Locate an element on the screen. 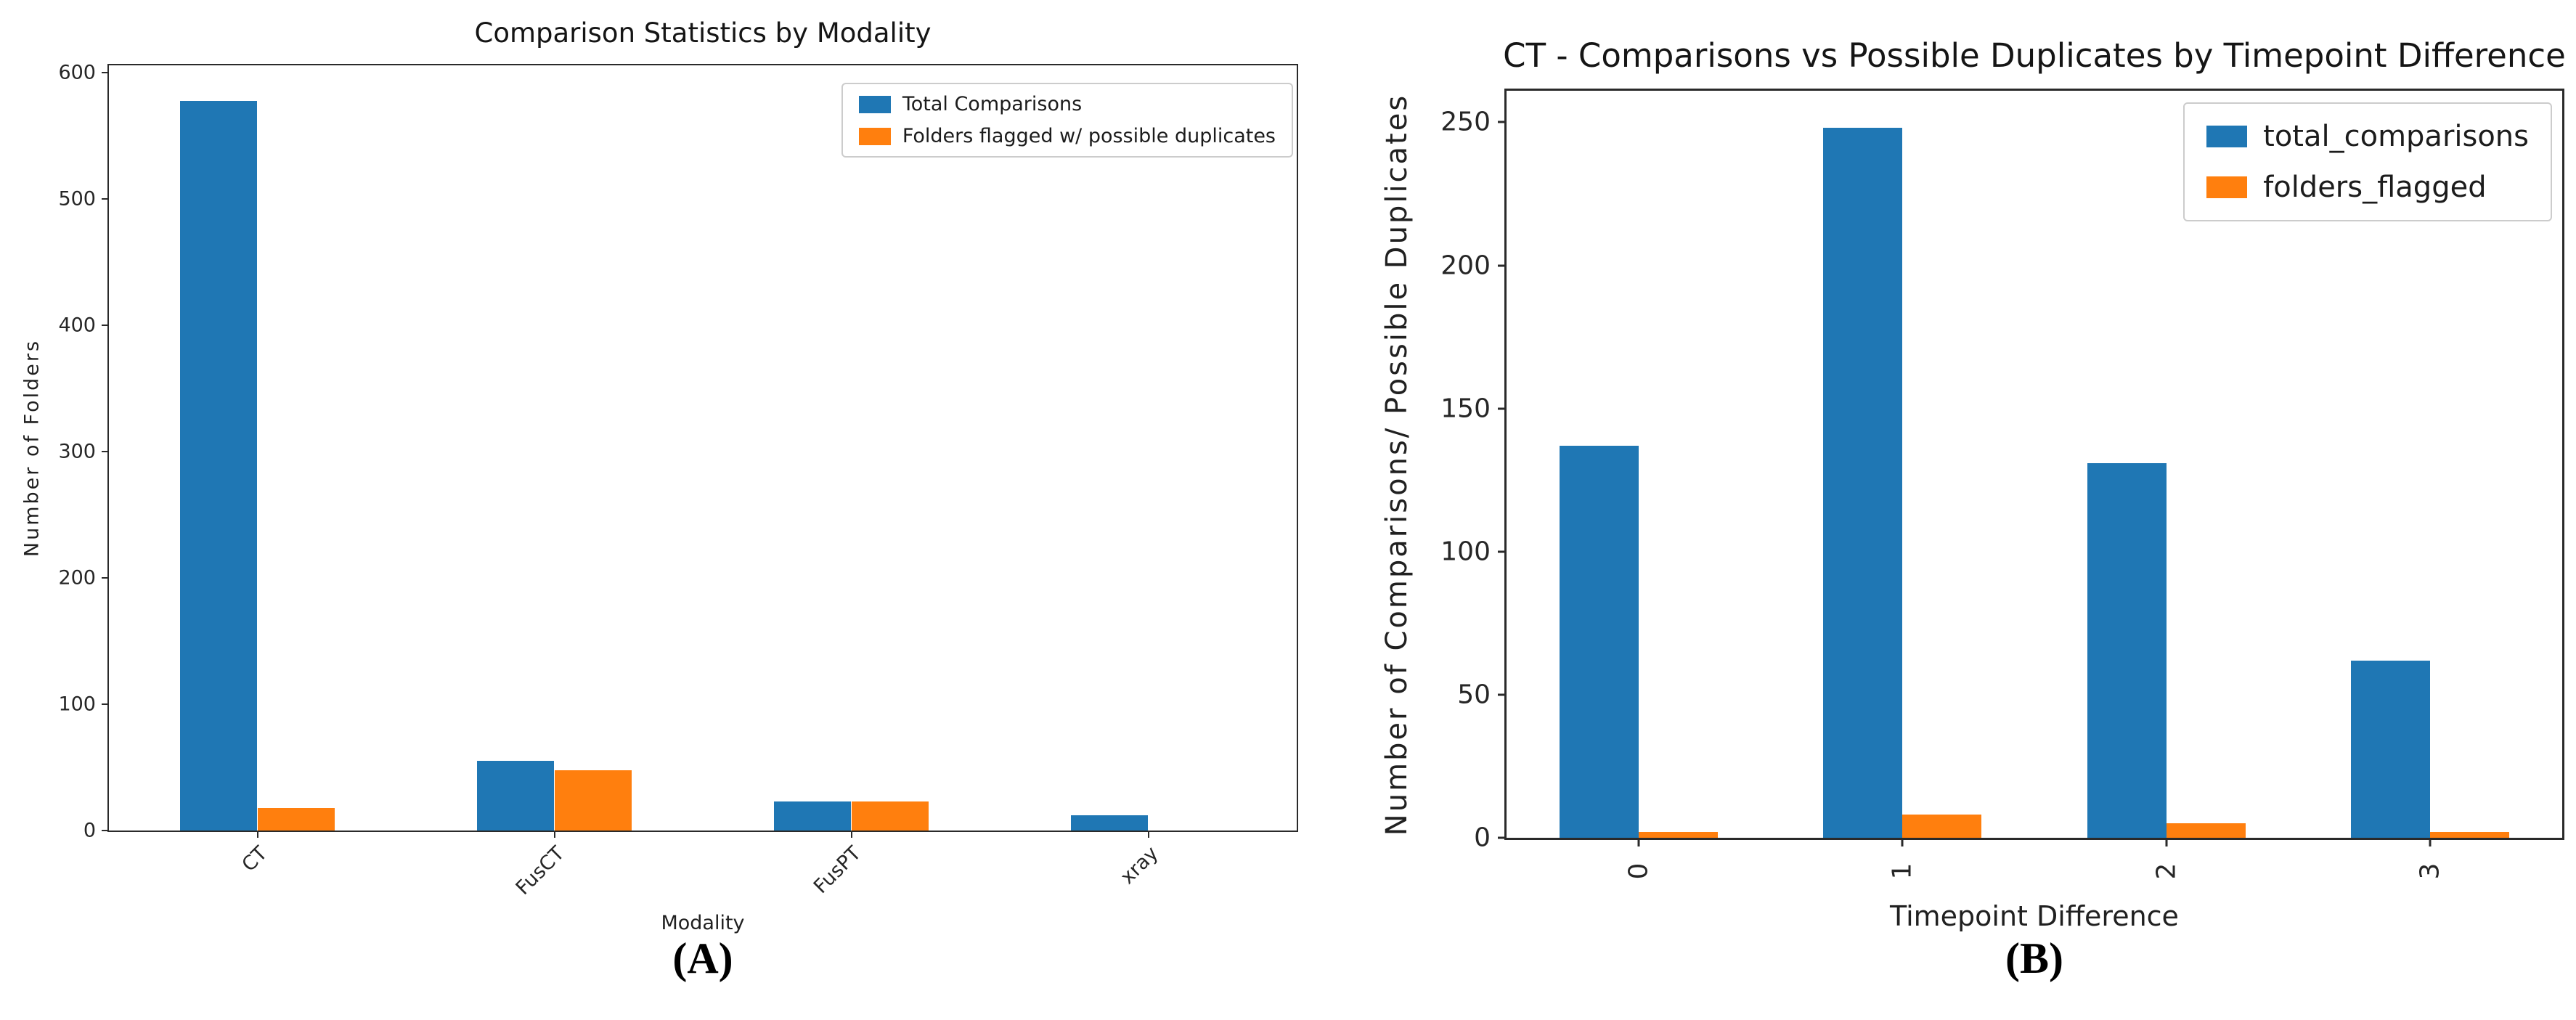 Image resolution: width=2576 pixels, height=1020 pixels. chart-title-a: Comparison Statistics by Modality is located at coordinates (703, 33).